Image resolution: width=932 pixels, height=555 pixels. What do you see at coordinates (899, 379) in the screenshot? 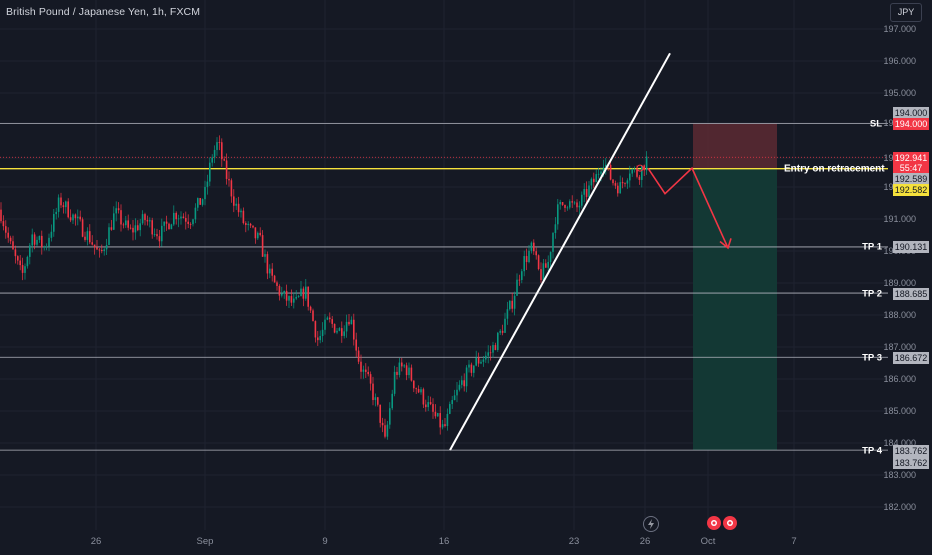
I see `price-tick: 186.000` at bounding box center [899, 379].